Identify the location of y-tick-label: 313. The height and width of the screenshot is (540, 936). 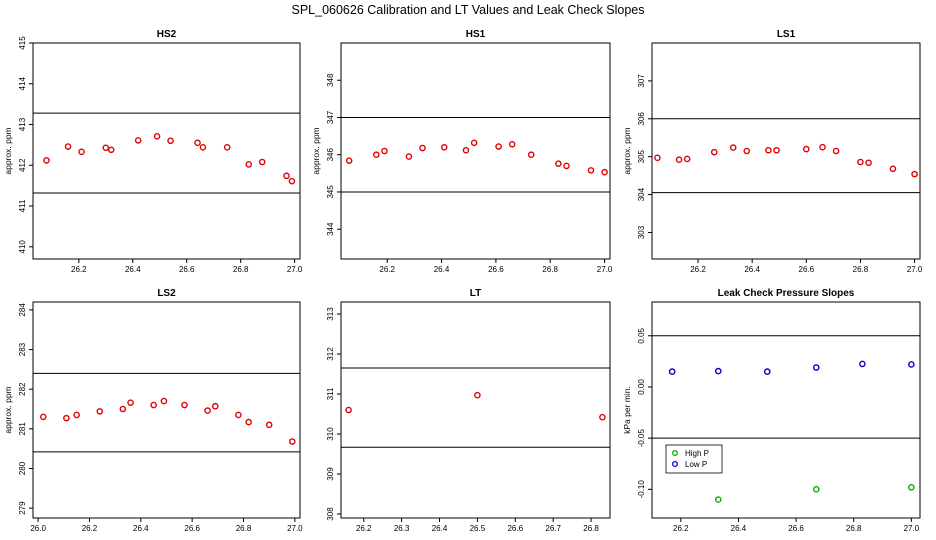
(330, 314).